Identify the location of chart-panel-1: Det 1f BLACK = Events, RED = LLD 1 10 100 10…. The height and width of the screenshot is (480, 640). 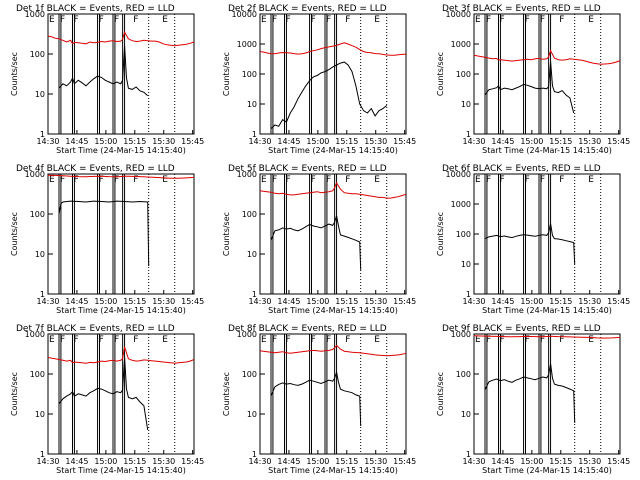
(107, 79).